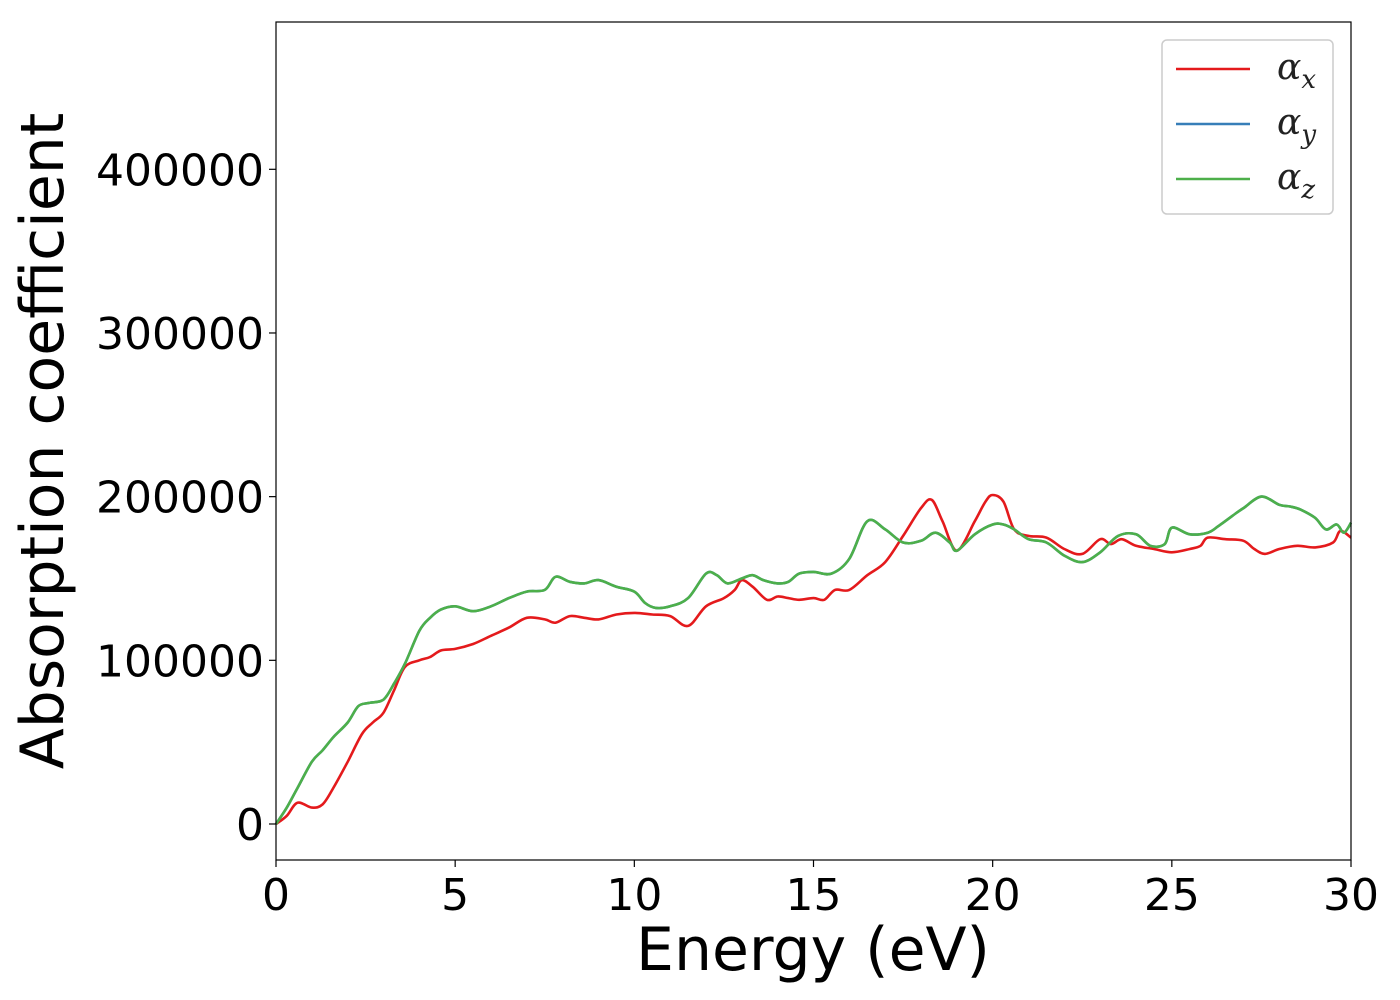  Describe the element at coordinates (1296, 71) in the screenshot. I see `legend-label-x: αx` at that location.